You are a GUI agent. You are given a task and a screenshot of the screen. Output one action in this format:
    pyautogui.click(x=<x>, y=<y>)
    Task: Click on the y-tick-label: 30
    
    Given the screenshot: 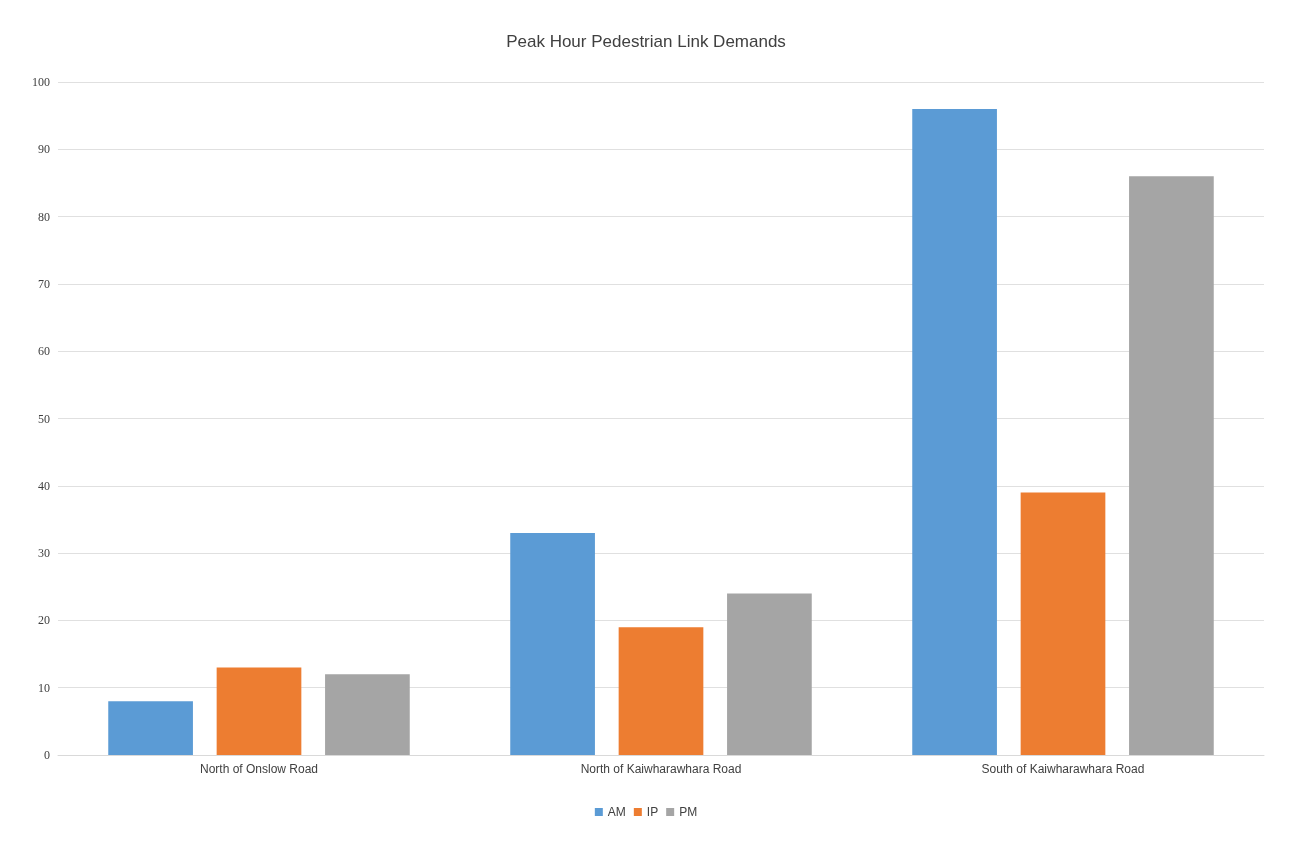 What is the action you would take?
    pyautogui.click(x=44, y=553)
    